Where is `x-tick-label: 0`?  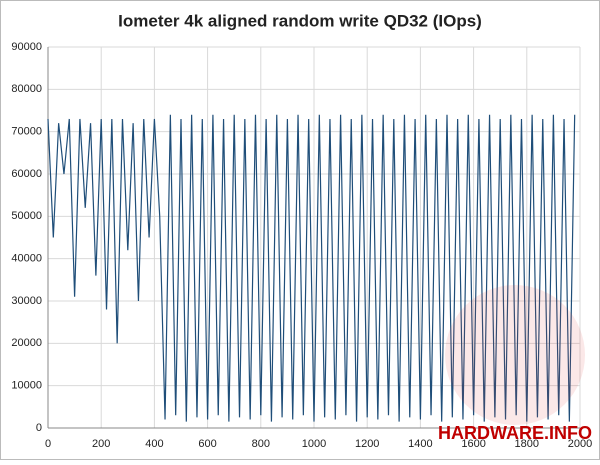
x-tick-label: 0 is located at coordinates (48, 444).